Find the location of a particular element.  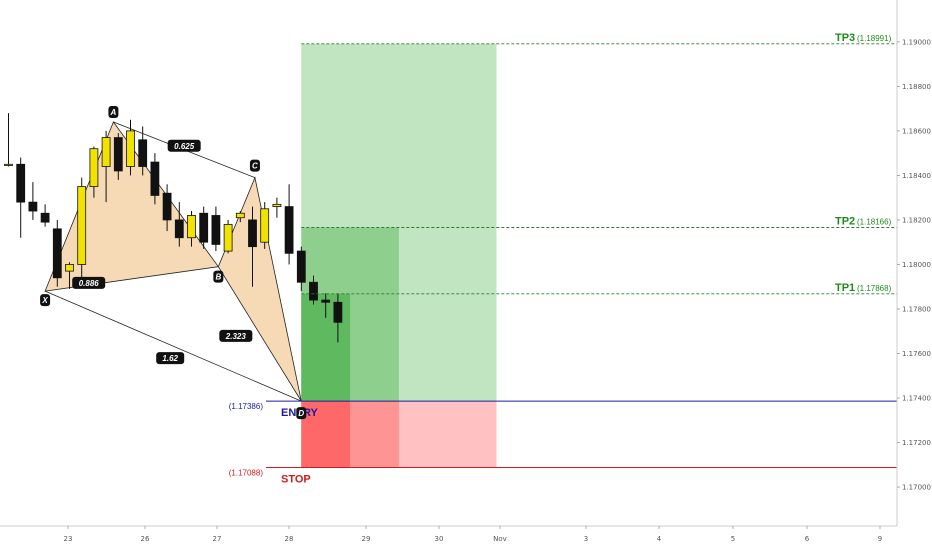

x-tick-label: 3 is located at coordinates (586, 539).